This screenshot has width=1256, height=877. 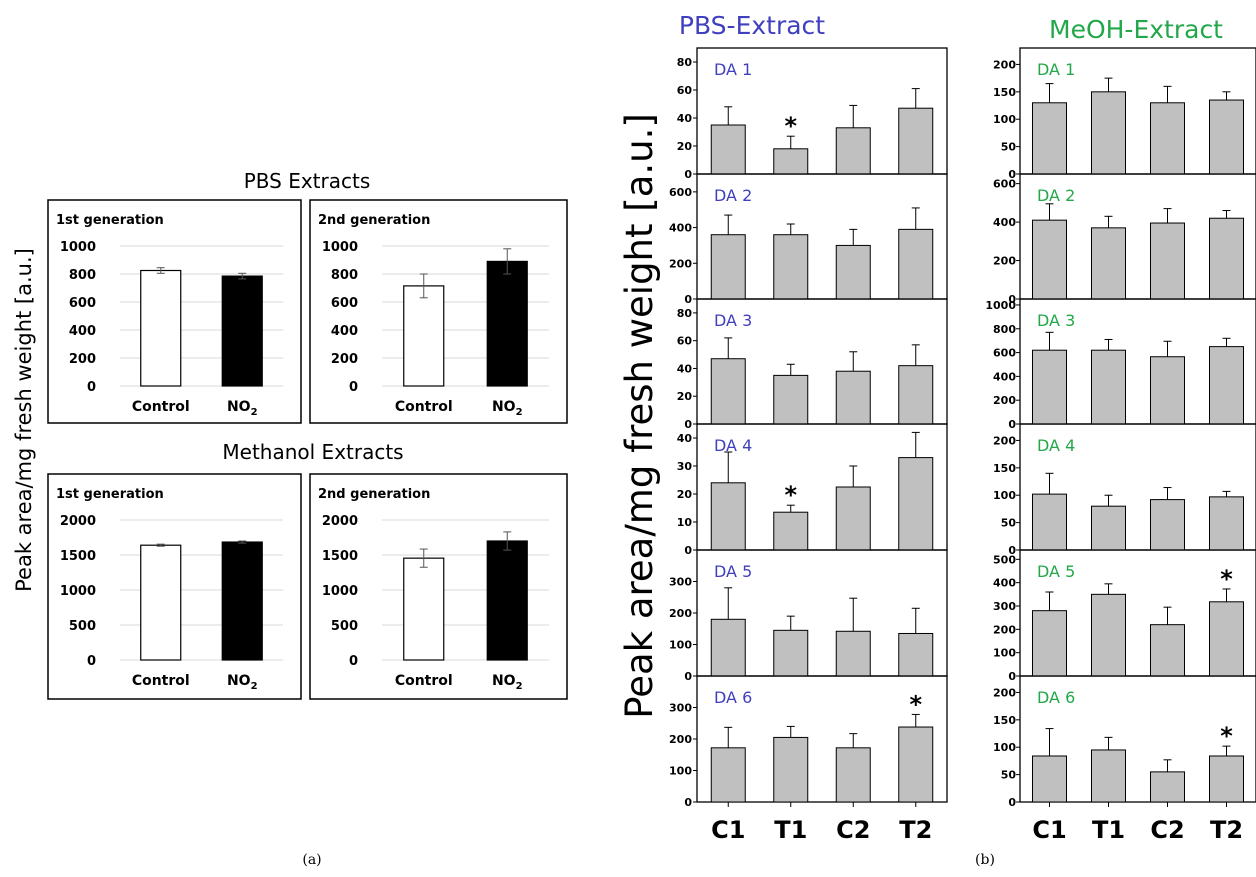 What do you see at coordinates (985, 860) in the screenshot?
I see `panel-b-label: (b)` at bounding box center [985, 860].